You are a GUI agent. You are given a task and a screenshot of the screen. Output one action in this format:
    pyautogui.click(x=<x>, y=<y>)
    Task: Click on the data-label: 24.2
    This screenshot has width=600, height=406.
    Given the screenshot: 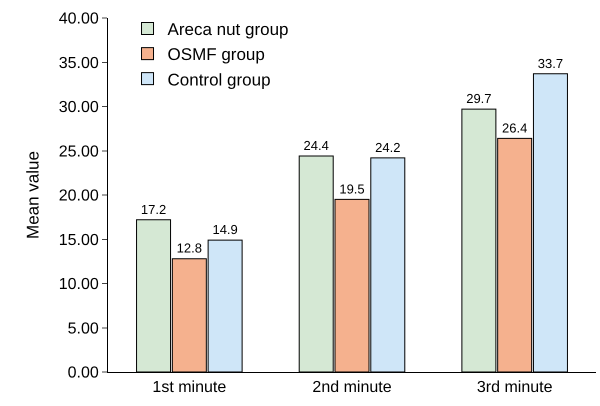 What is the action you would take?
    pyautogui.click(x=387, y=147)
    